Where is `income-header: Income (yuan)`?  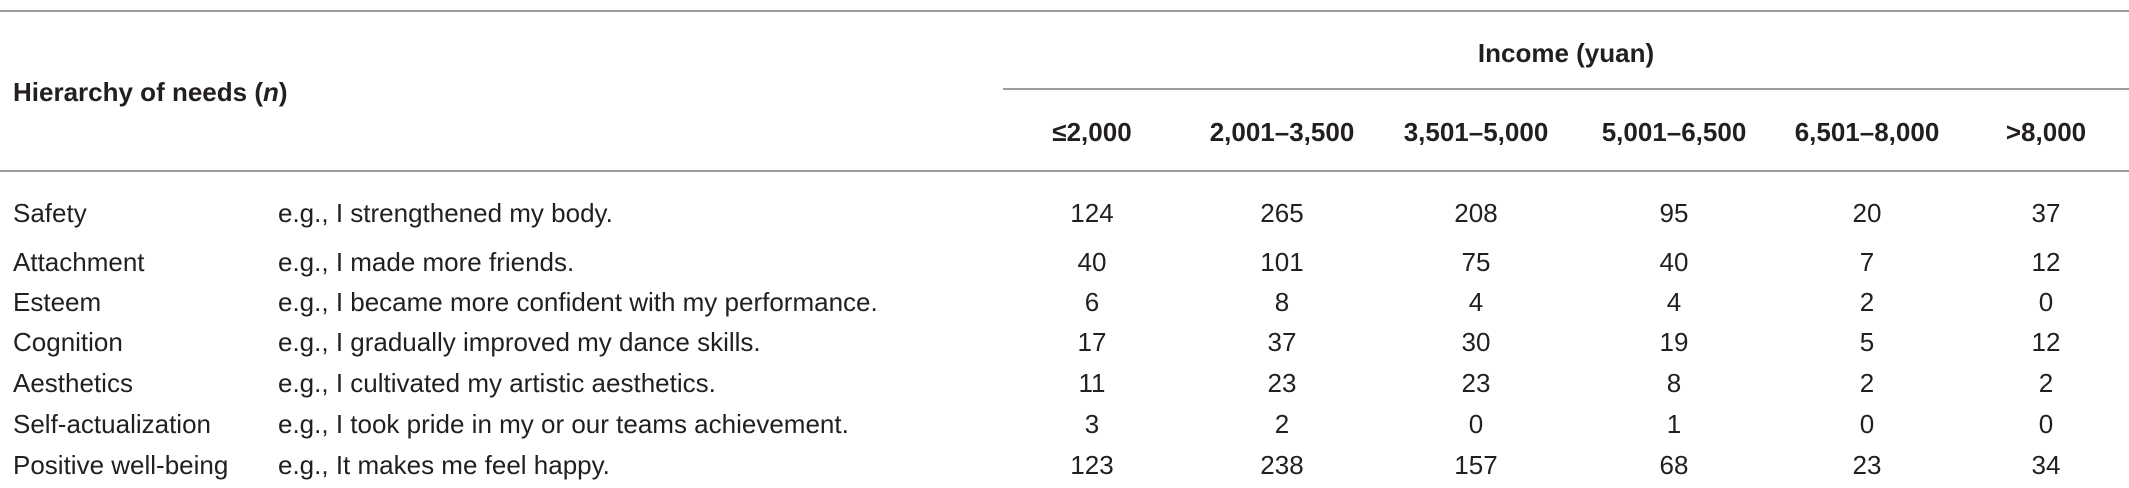 income-header: Income (yuan) is located at coordinates (1566, 53).